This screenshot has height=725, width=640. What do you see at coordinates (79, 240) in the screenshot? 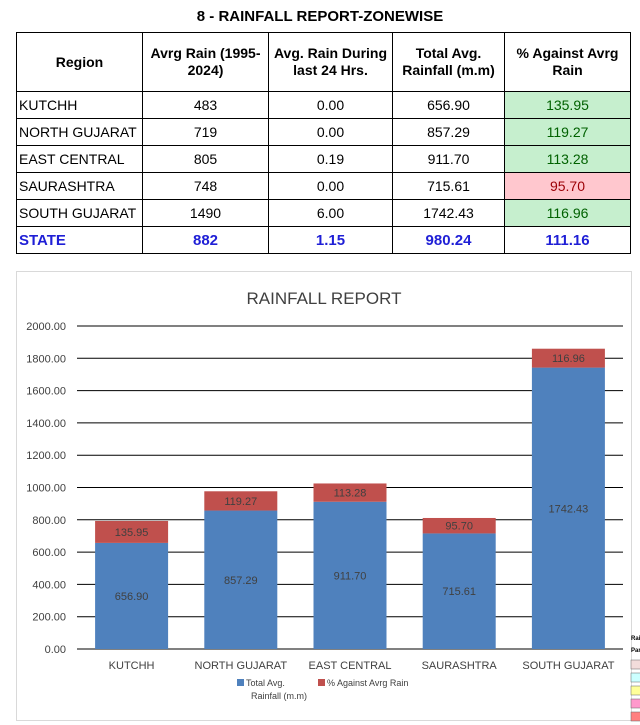
I see `state-label: STATE` at bounding box center [79, 240].